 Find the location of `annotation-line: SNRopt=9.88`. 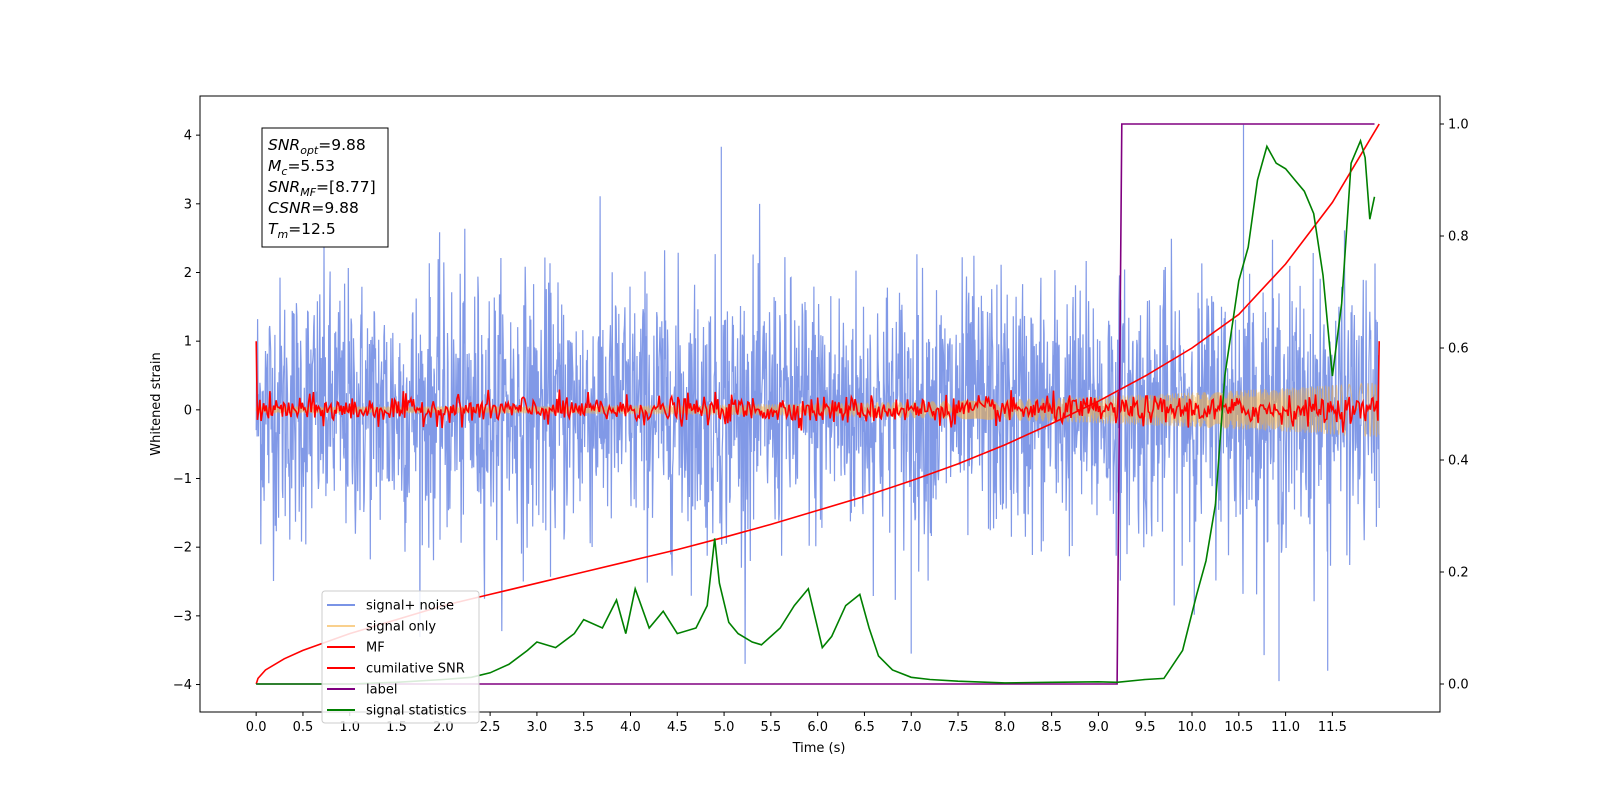

annotation-line: SNRopt=9.88 is located at coordinates (317, 146).